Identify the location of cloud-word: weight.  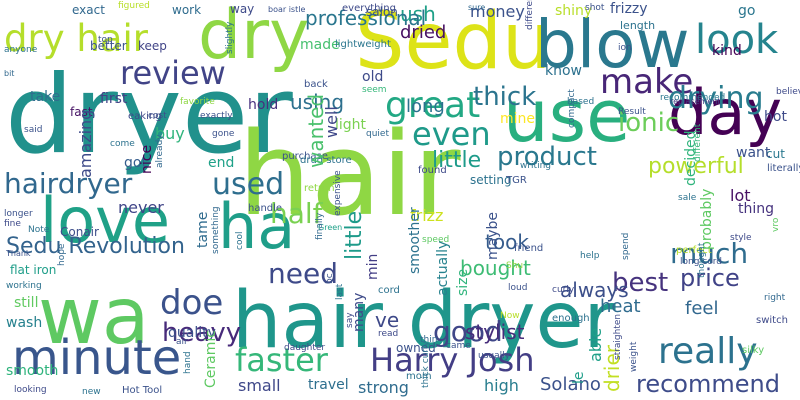
(634, 356).